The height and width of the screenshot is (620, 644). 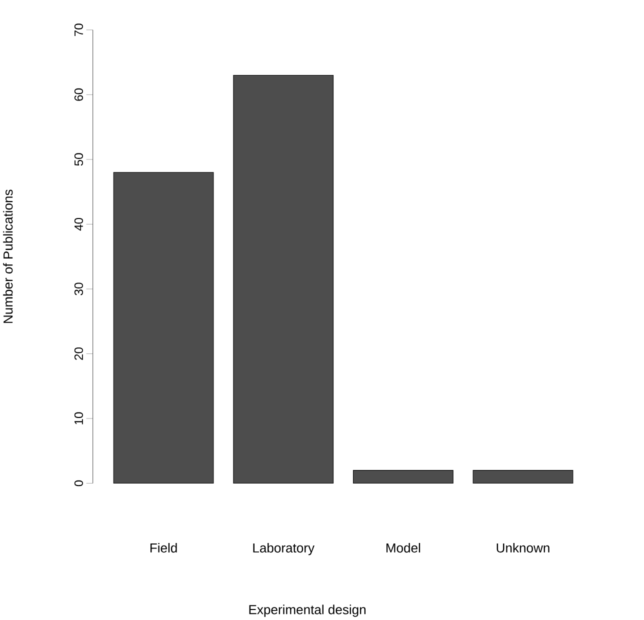 What do you see at coordinates (79, 418) in the screenshot?
I see `y-tick-label: 10` at bounding box center [79, 418].